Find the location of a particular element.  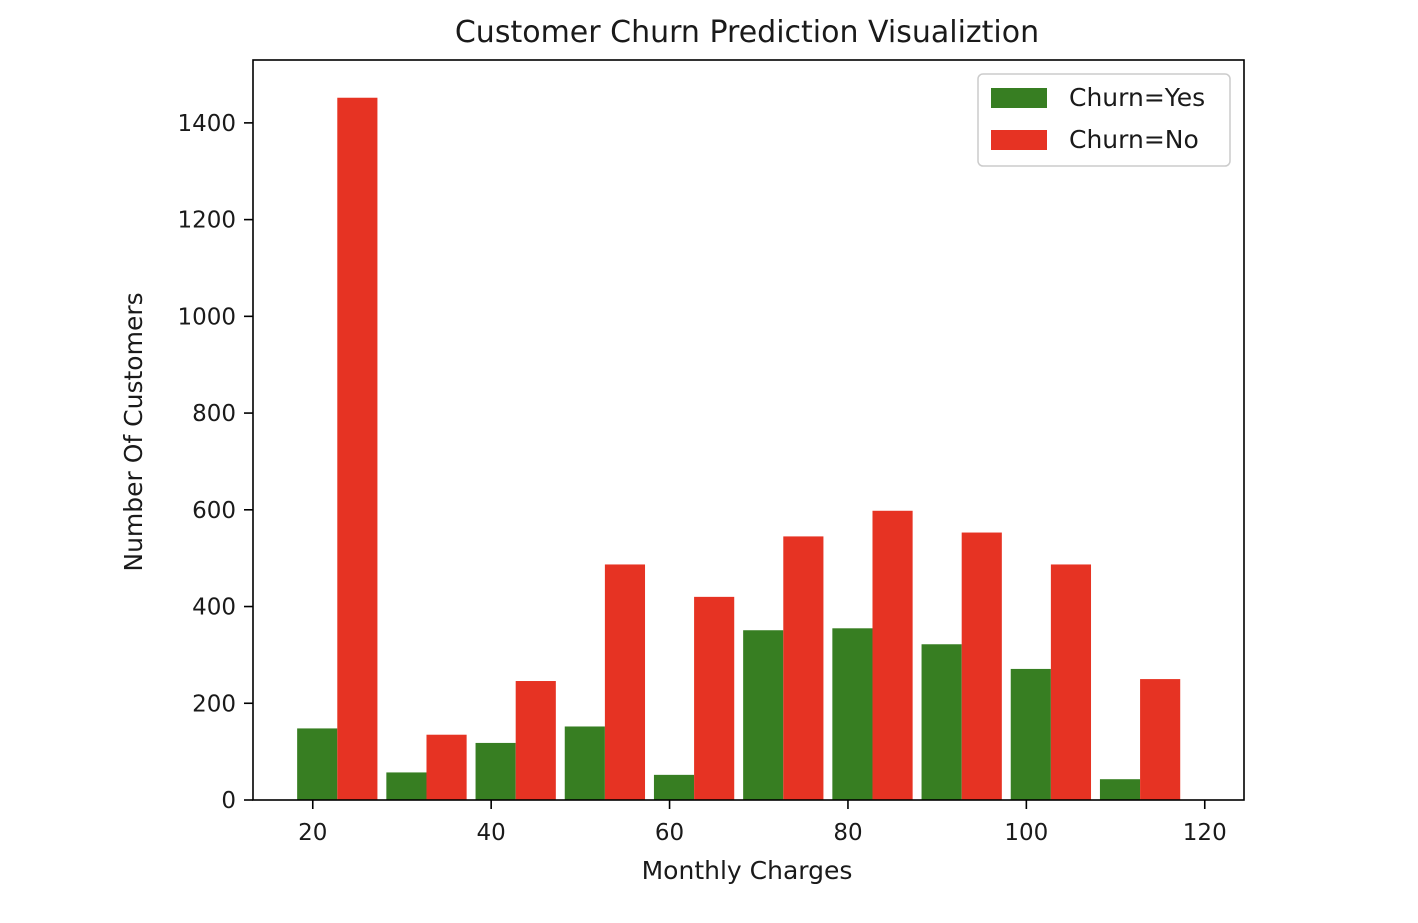

x-tick-label: 80 is located at coordinates (847, 833).